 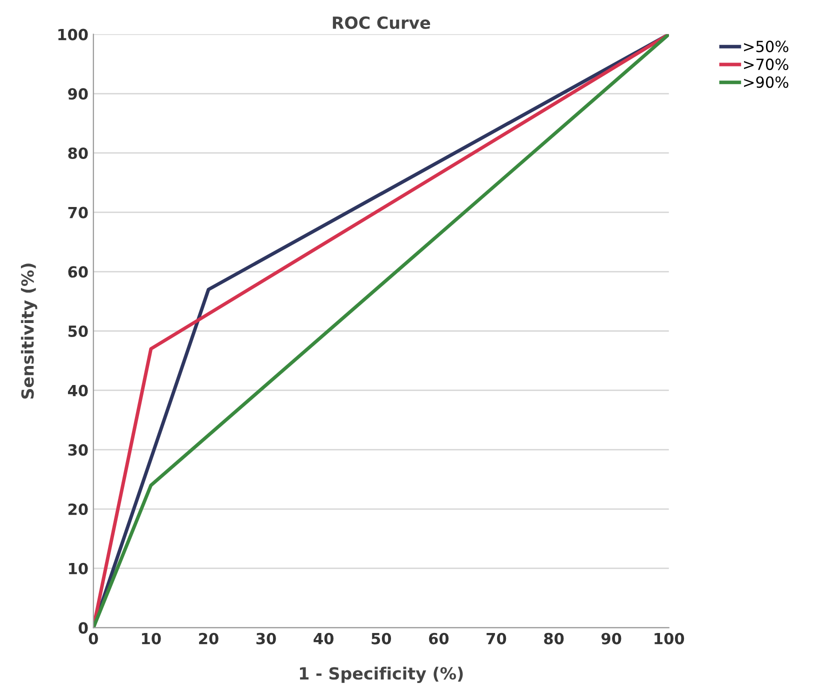 I want to click on x-tick-label: 40, so click(x=324, y=638).